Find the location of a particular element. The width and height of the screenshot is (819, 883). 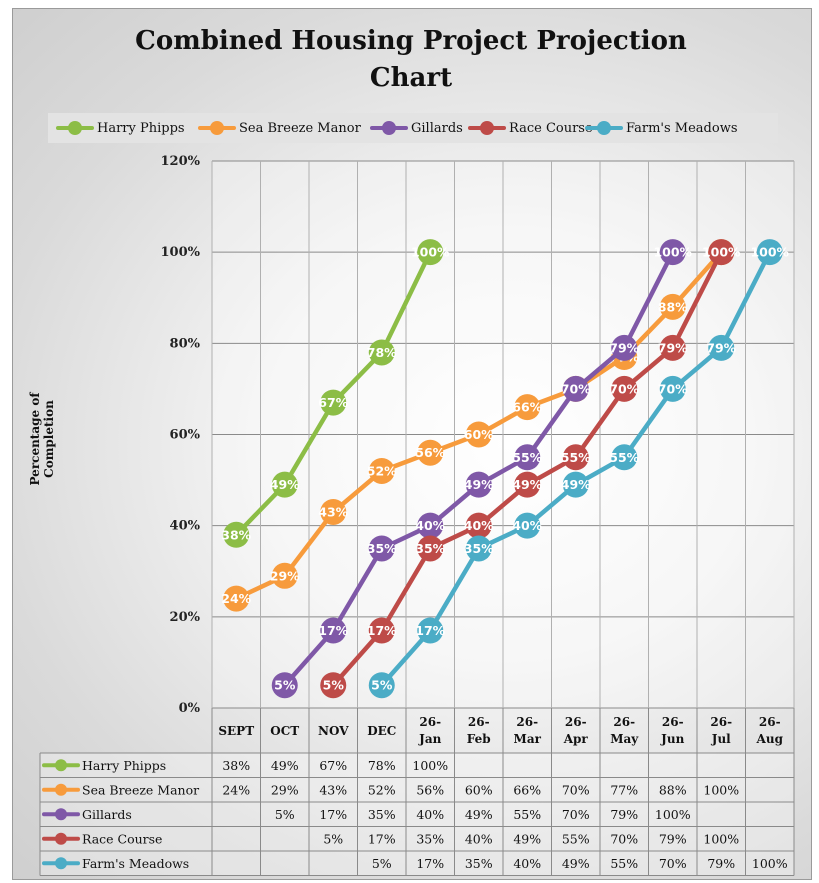

legend-item: Race Course is located at coordinates (530, 128).